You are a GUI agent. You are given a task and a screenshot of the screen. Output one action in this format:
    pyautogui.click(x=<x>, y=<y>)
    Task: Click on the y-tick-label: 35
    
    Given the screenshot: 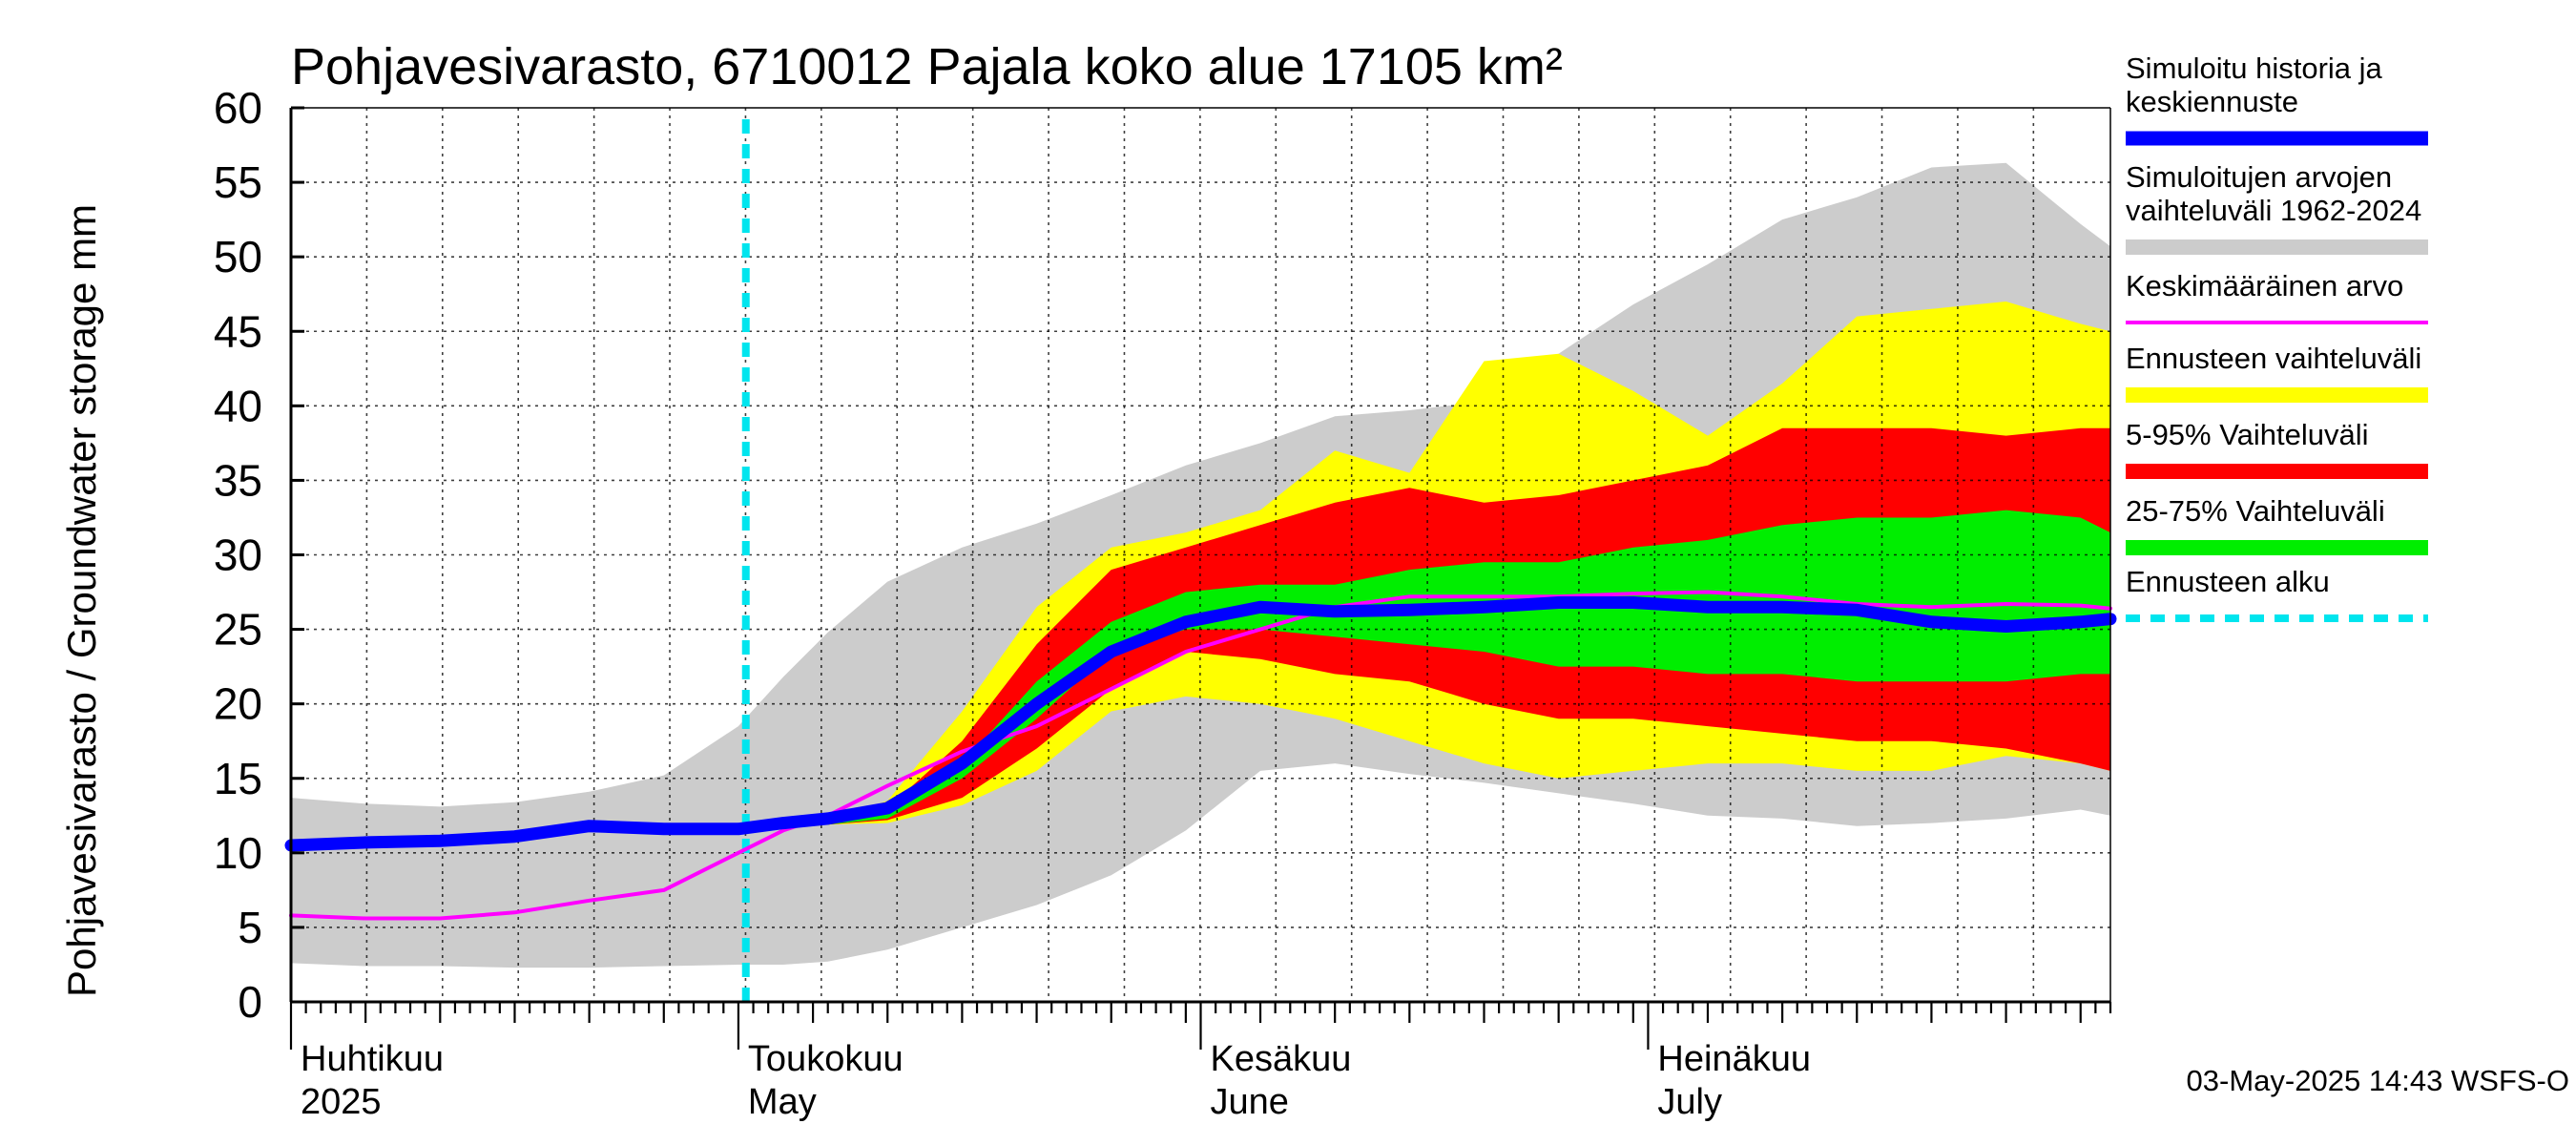 What is the action you would take?
    pyautogui.click(x=238, y=480)
    